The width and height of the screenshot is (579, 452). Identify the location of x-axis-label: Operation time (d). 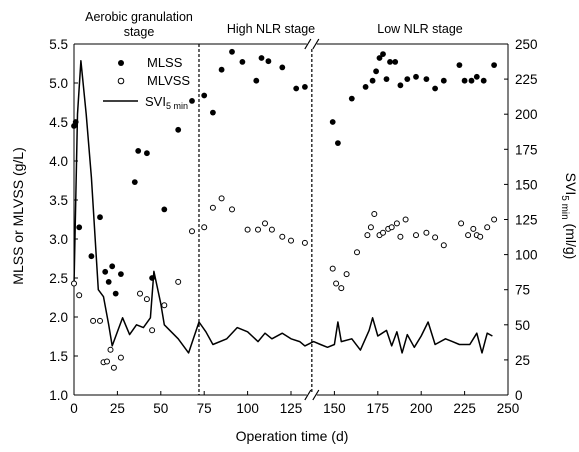
(292, 436).